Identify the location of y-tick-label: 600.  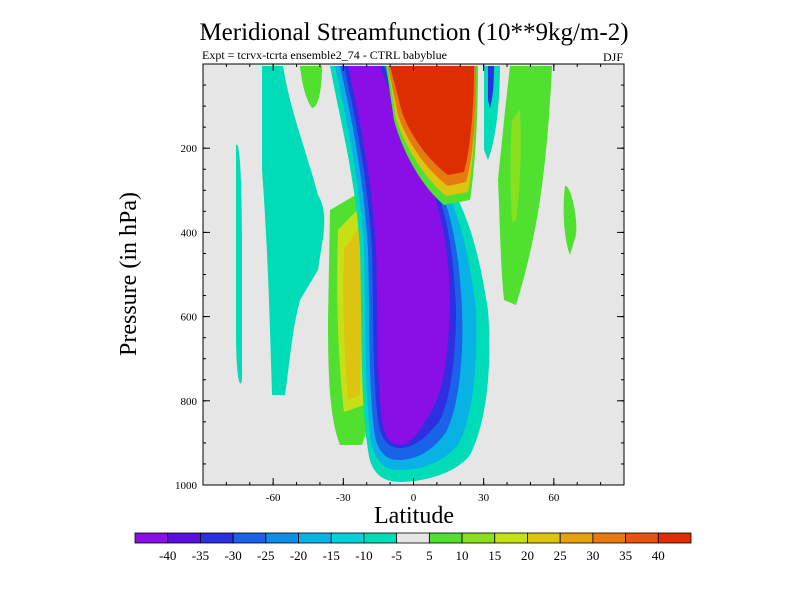
(189, 318).